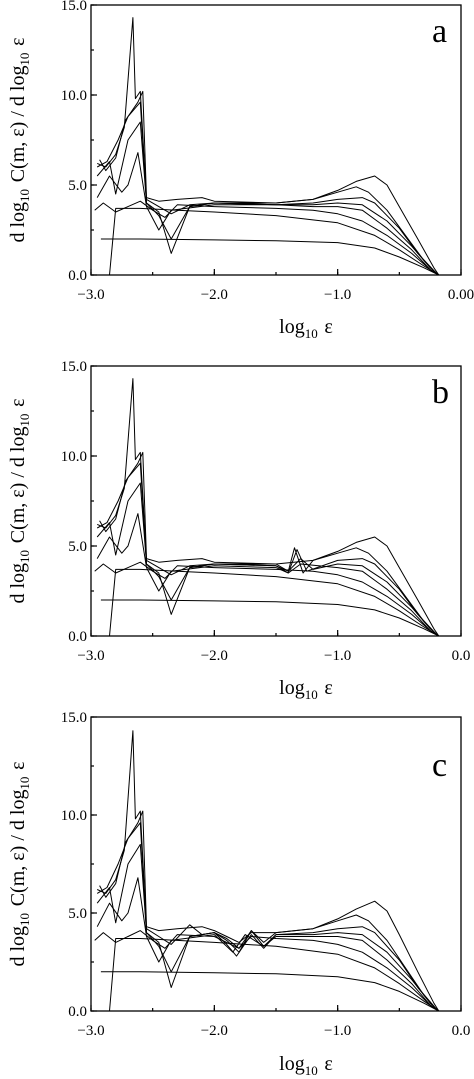 The width and height of the screenshot is (474, 1079). I want to click on panel-label: c, so click(439, 765).